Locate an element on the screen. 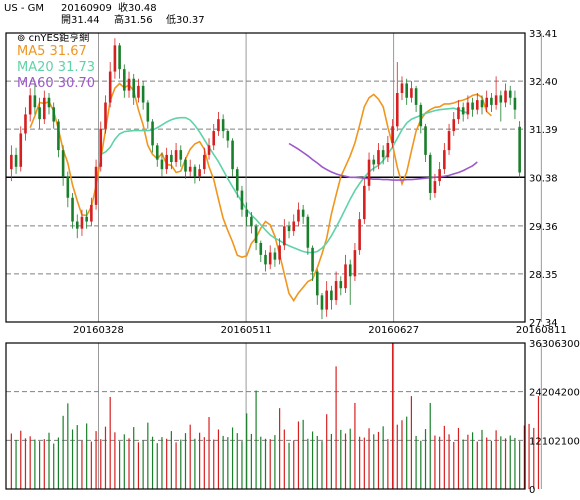 This screenshot has height=500, width=580. symbol-label: US - GM is located at coordinates (24, 8).